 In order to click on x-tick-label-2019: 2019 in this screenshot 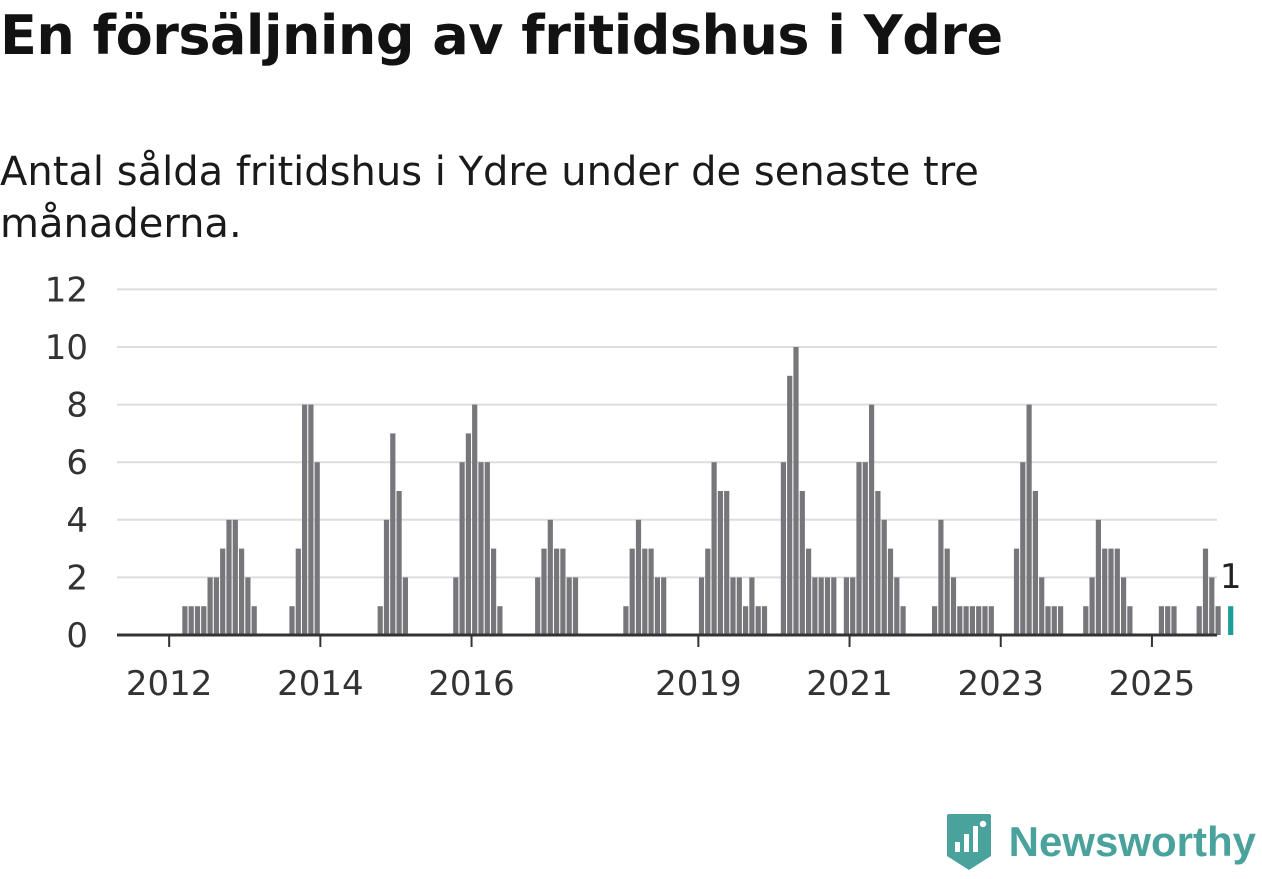, I will do `click(698, 684)`.